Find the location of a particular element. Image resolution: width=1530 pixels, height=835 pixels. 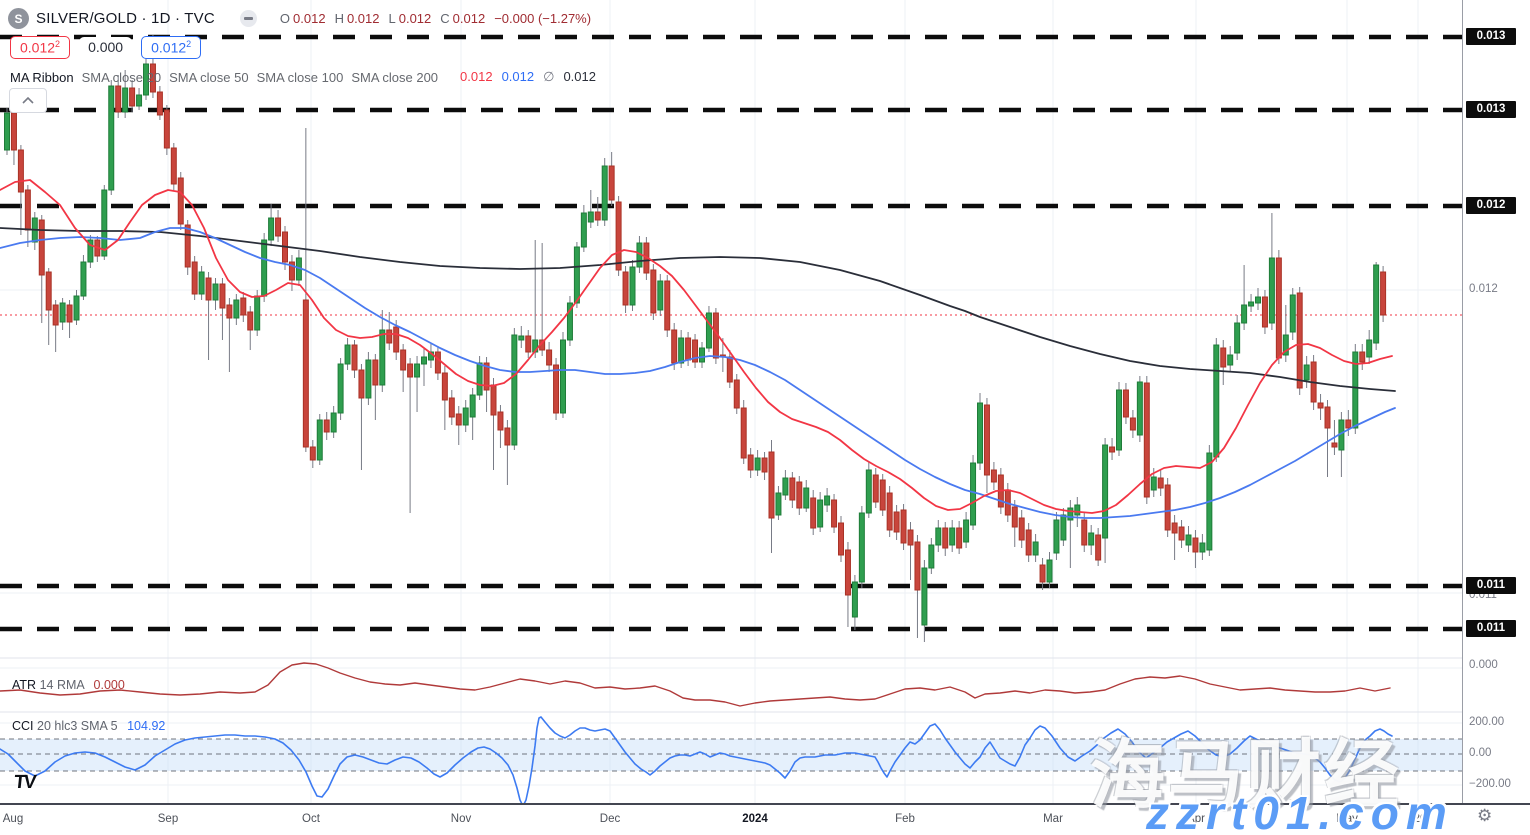

chevron-up-icon is located at coordinates (28, 100).